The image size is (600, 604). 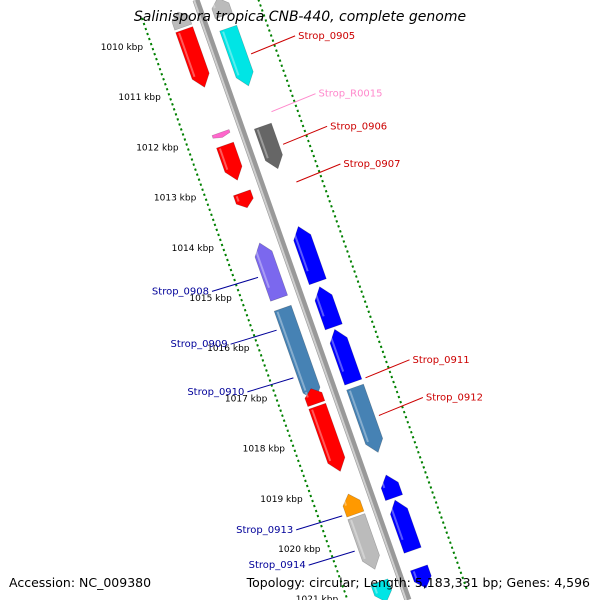 I want to click on gene-label: Strop_0911, so click(x=441, y=360).